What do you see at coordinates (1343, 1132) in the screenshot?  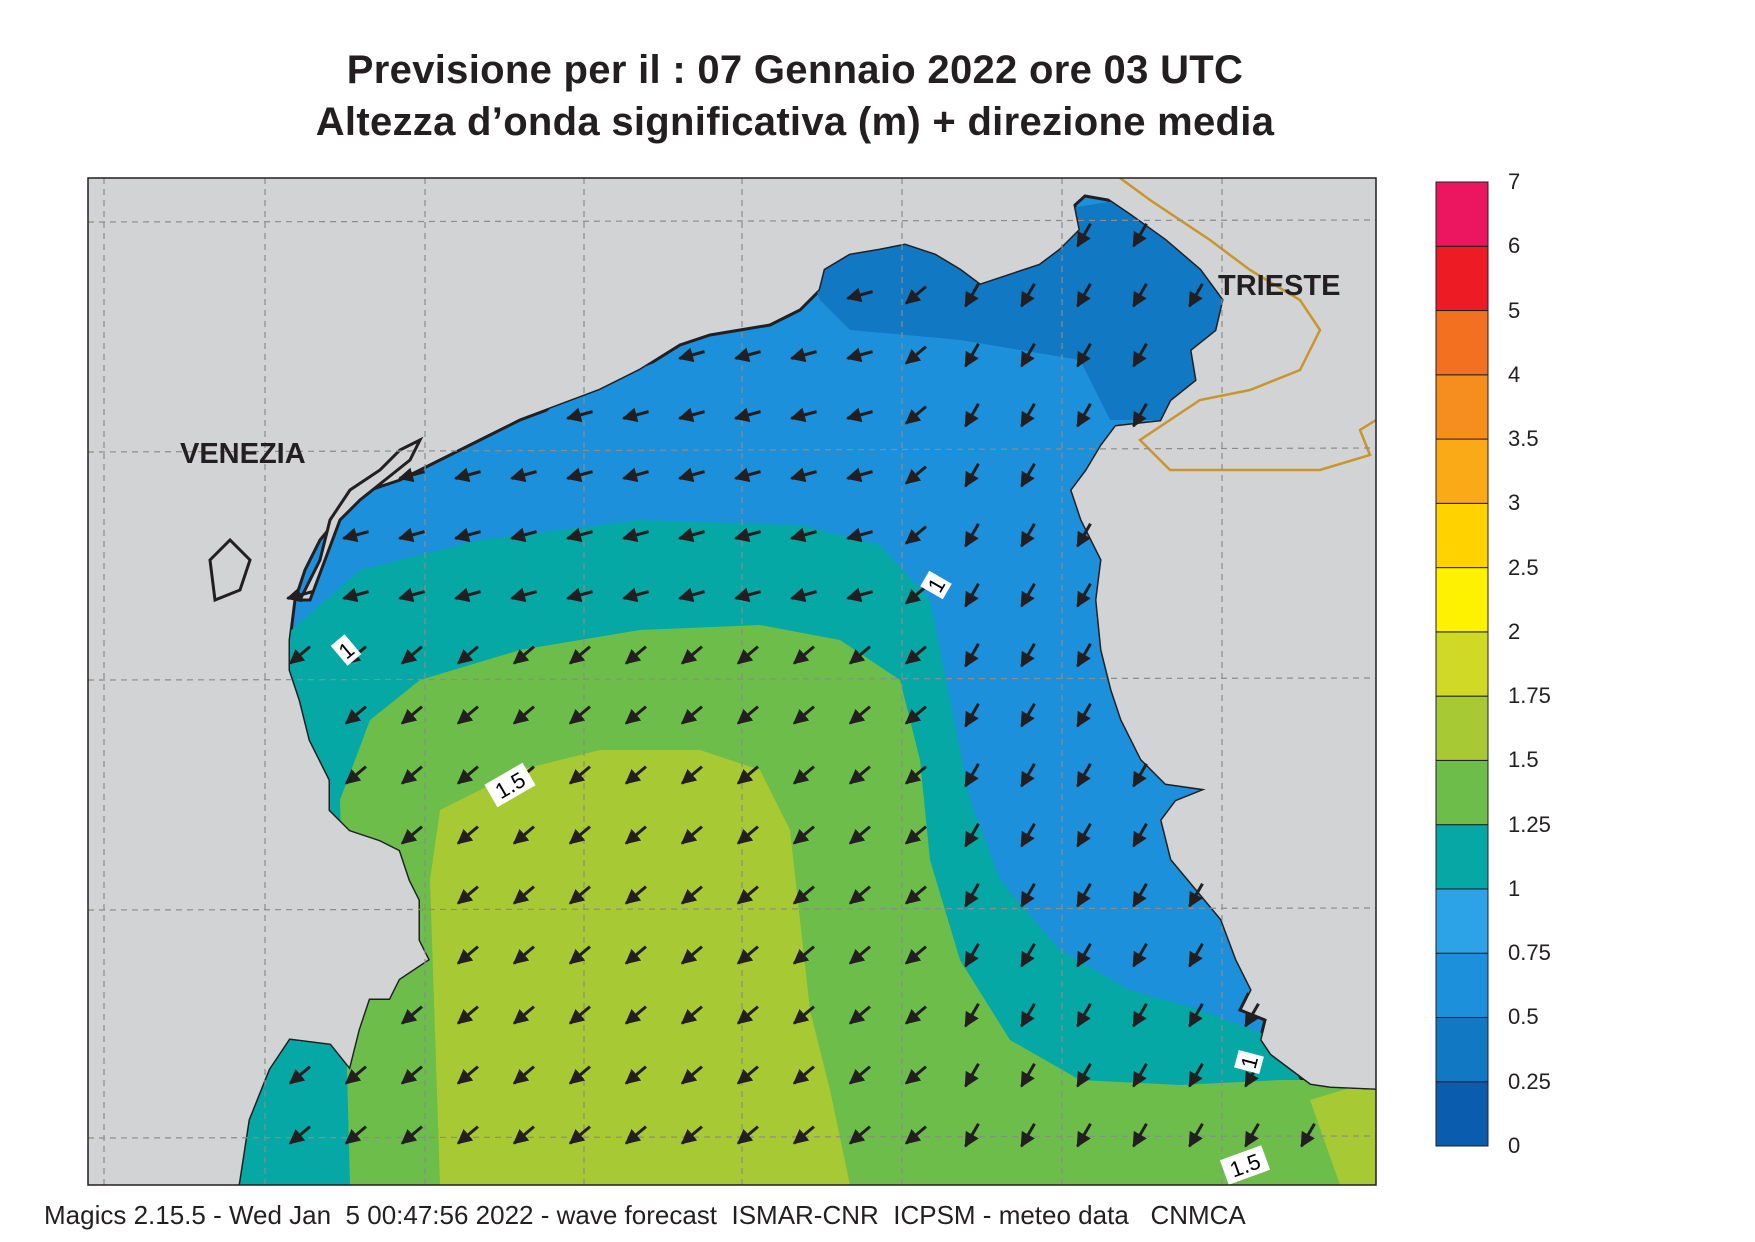 I see `band-1.5-1.75-se` at bounding box center [1343, 1132].